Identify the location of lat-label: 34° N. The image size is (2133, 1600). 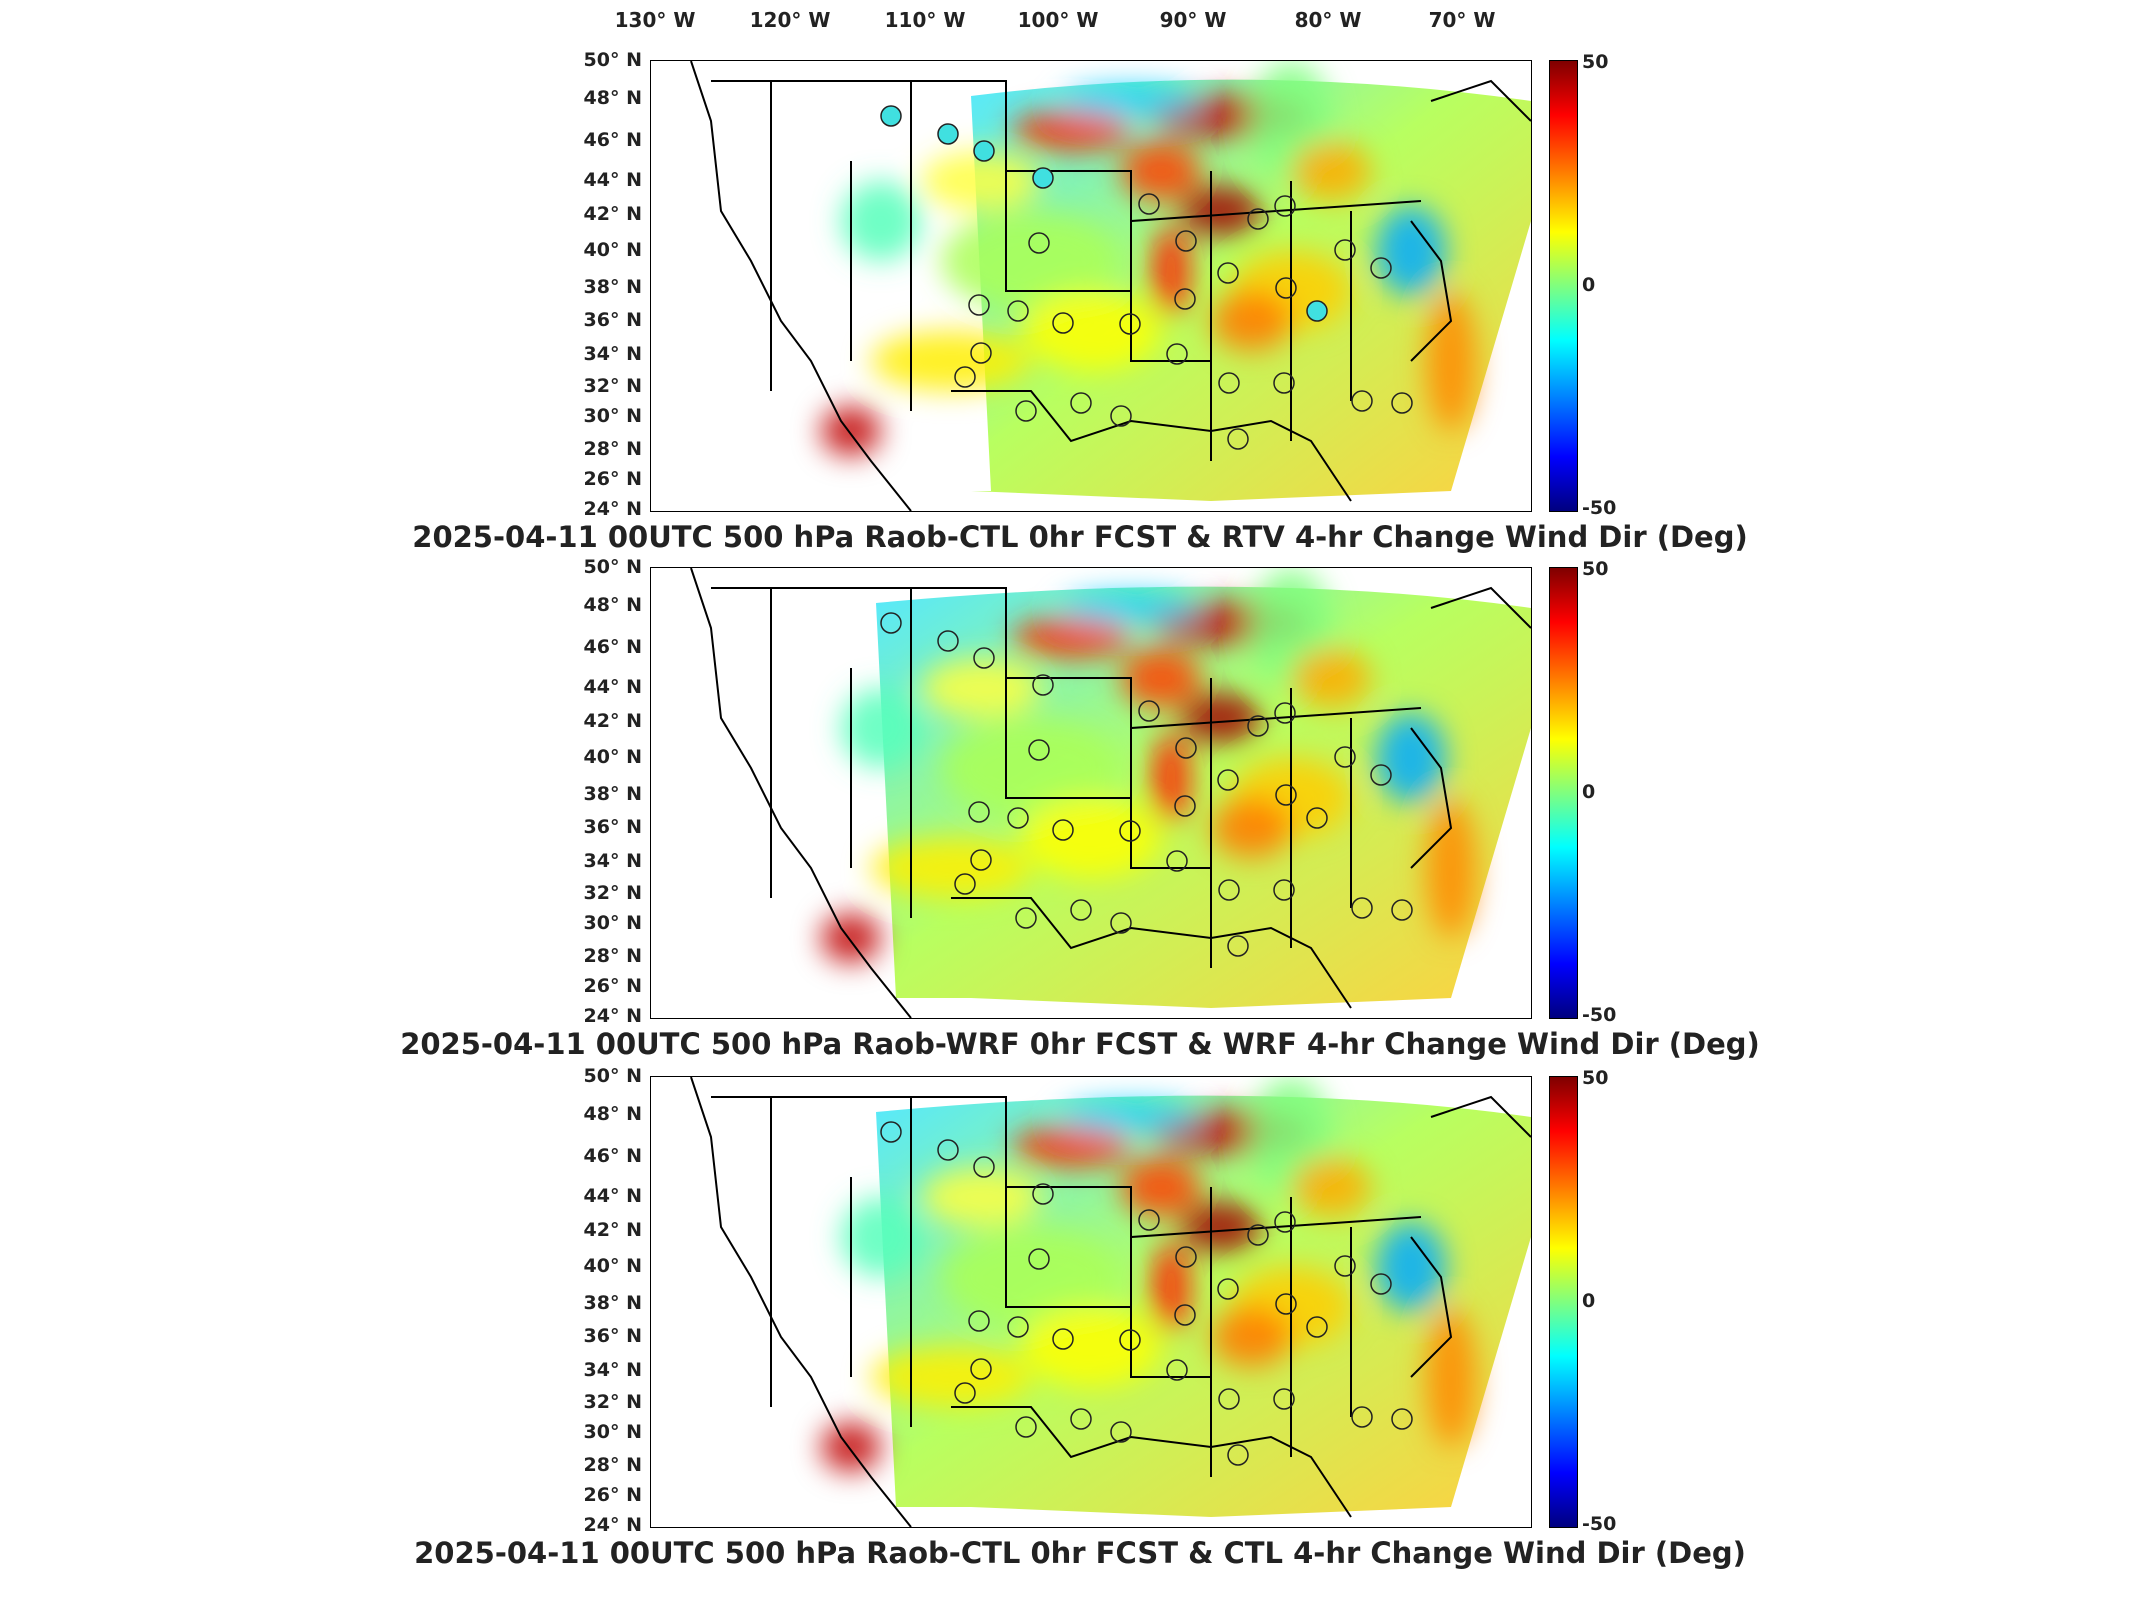
(612, 353).